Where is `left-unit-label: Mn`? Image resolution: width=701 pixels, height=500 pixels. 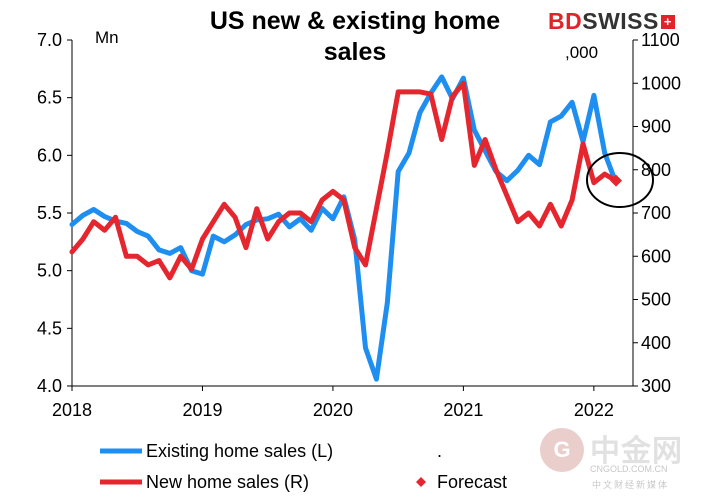 left-unit-label: Mn is located at coordinates (107, 37).